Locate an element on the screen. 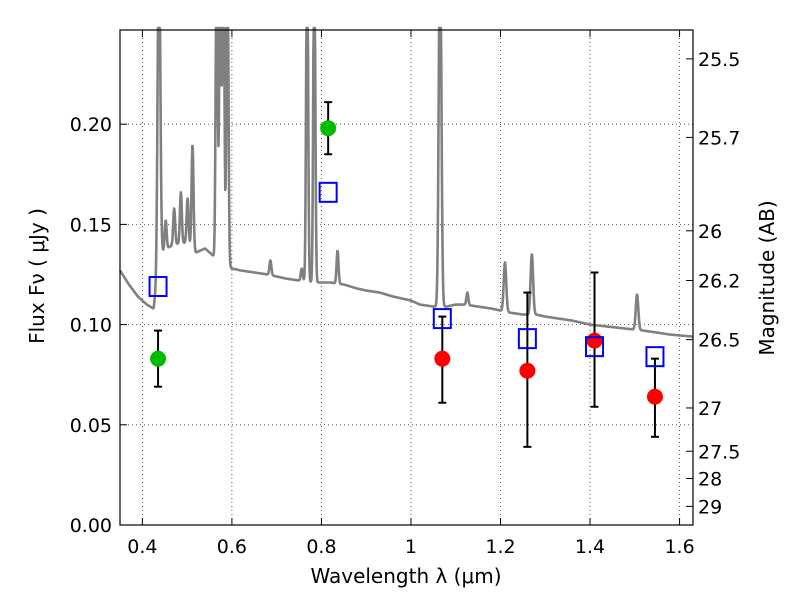 The image size is (800, 600). y-tick-label: 0.15 is located at coordinates (91, 225).